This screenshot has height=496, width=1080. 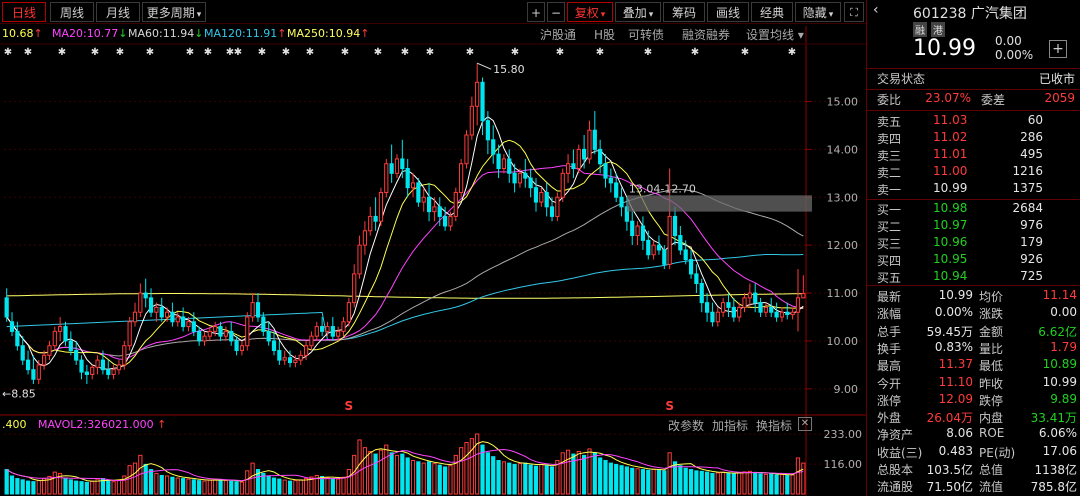 What do you see at coordinates (955, 364) in the screenshot?
I see `stat-value: 11.37` at bounding box center [955, 364].